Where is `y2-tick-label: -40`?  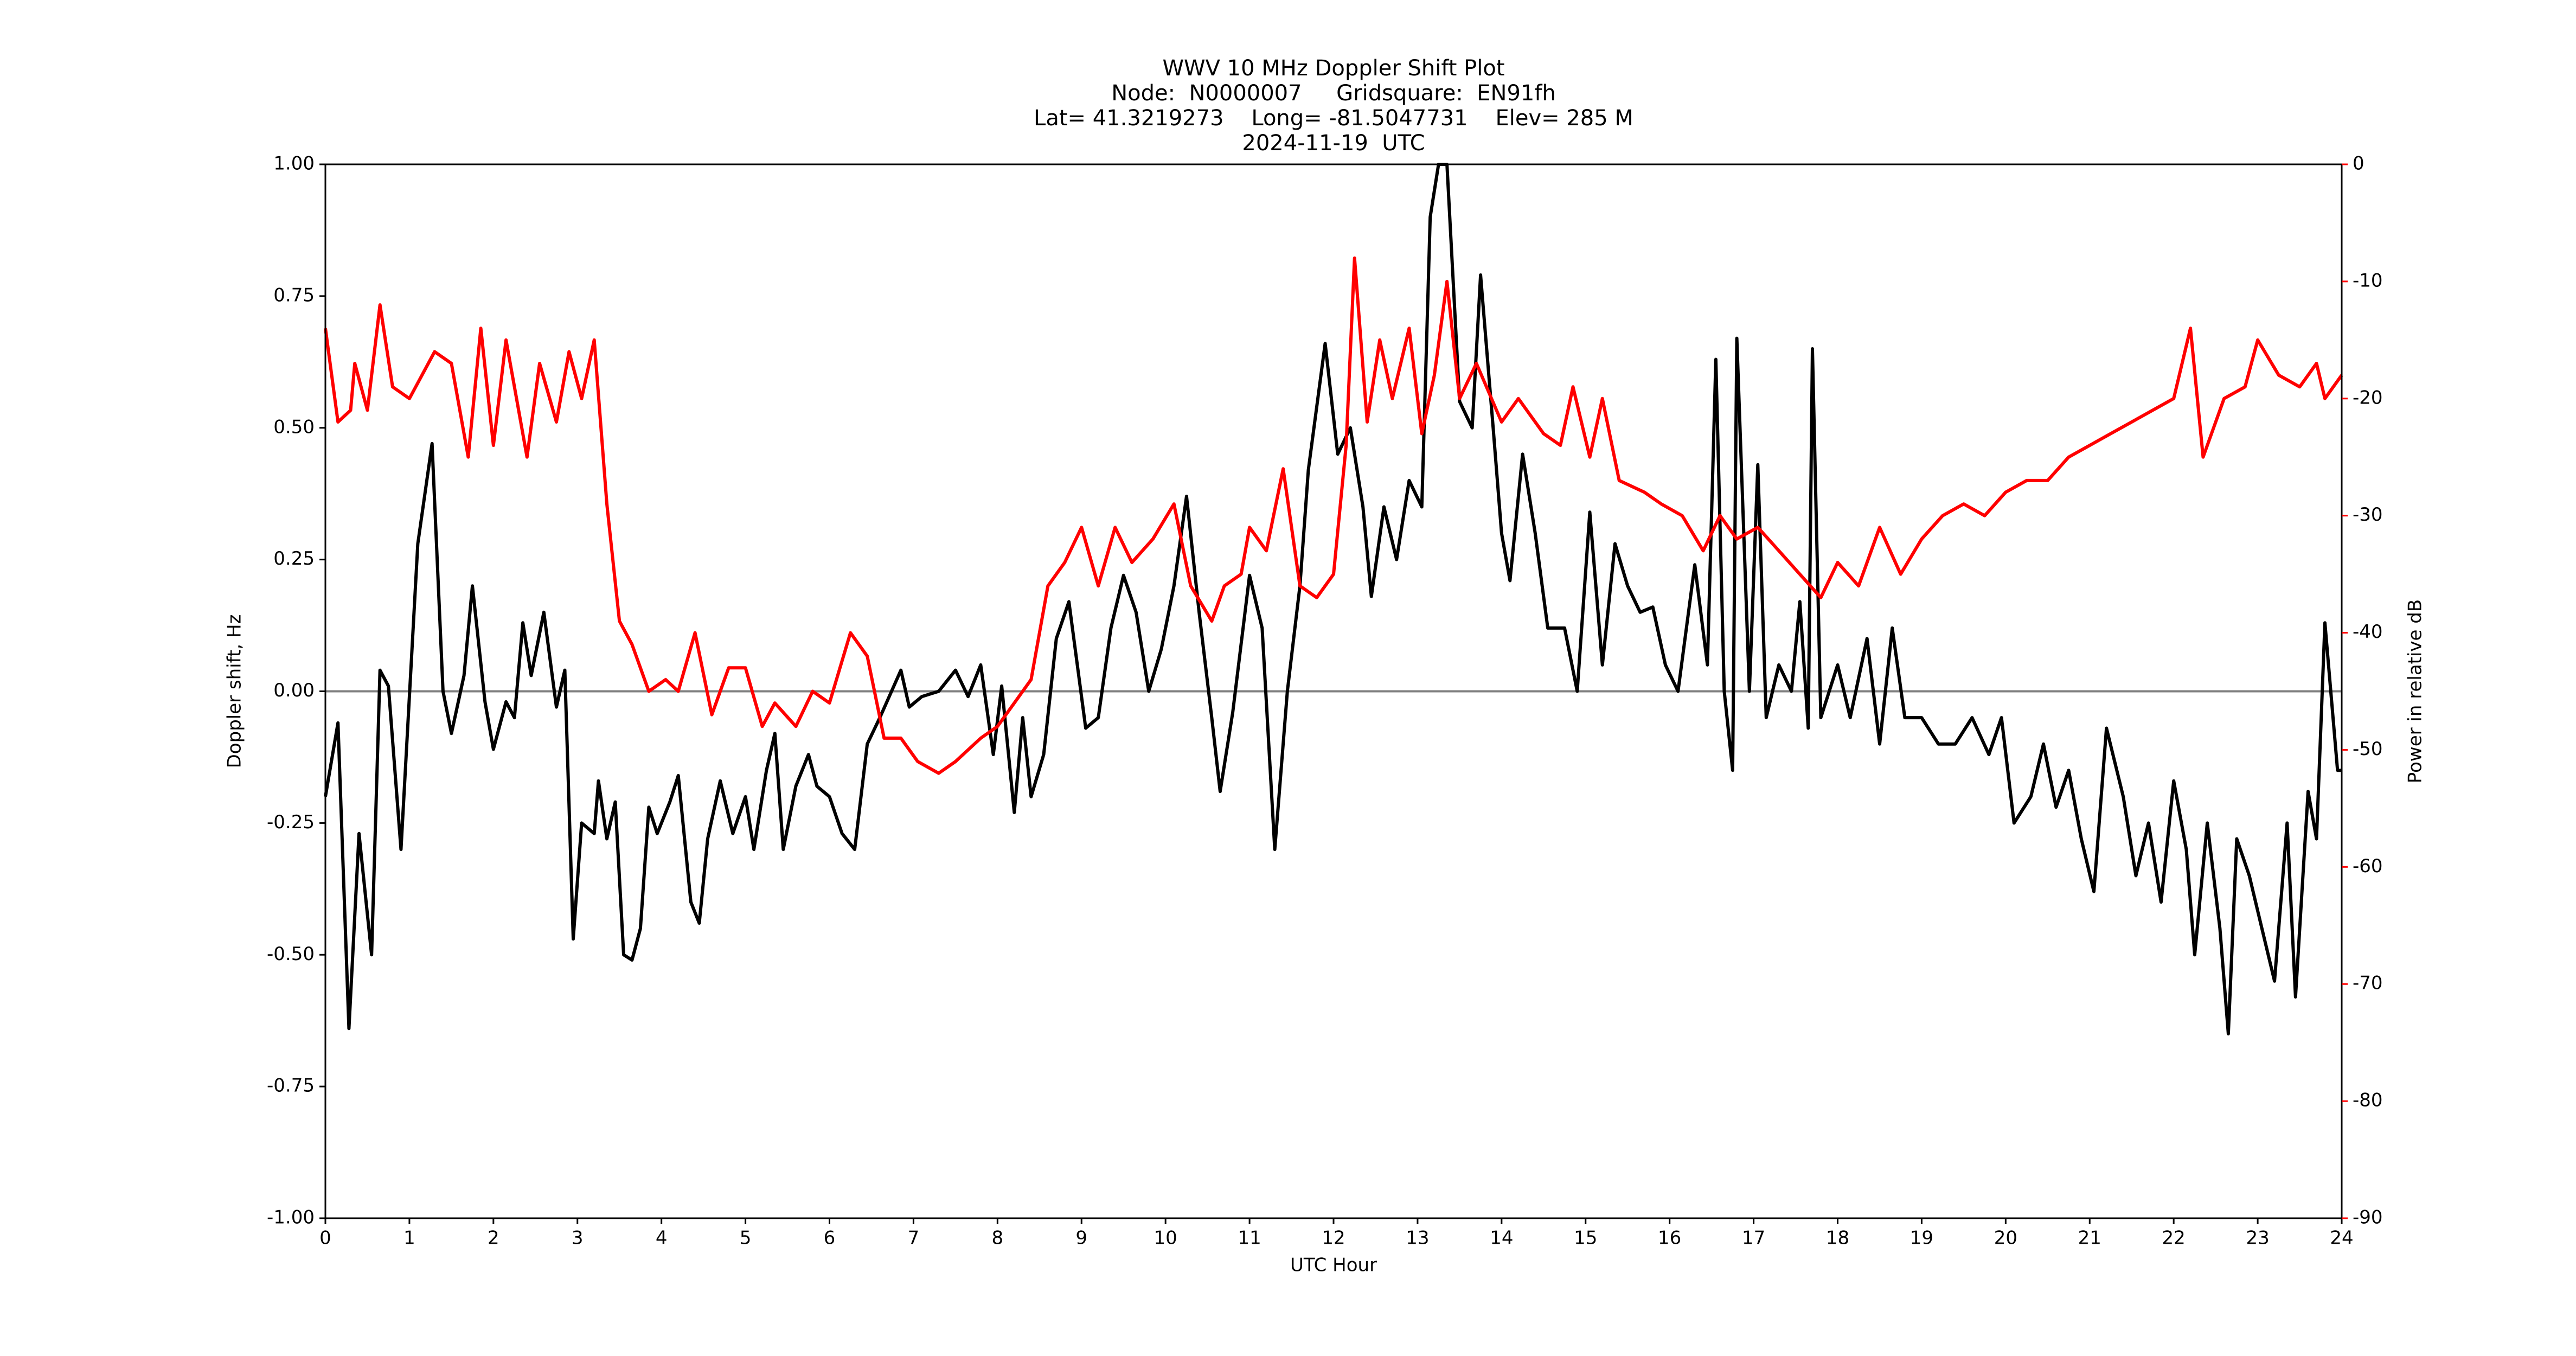 y2-tick-label: -40 is located at coordinates (2368, 632).